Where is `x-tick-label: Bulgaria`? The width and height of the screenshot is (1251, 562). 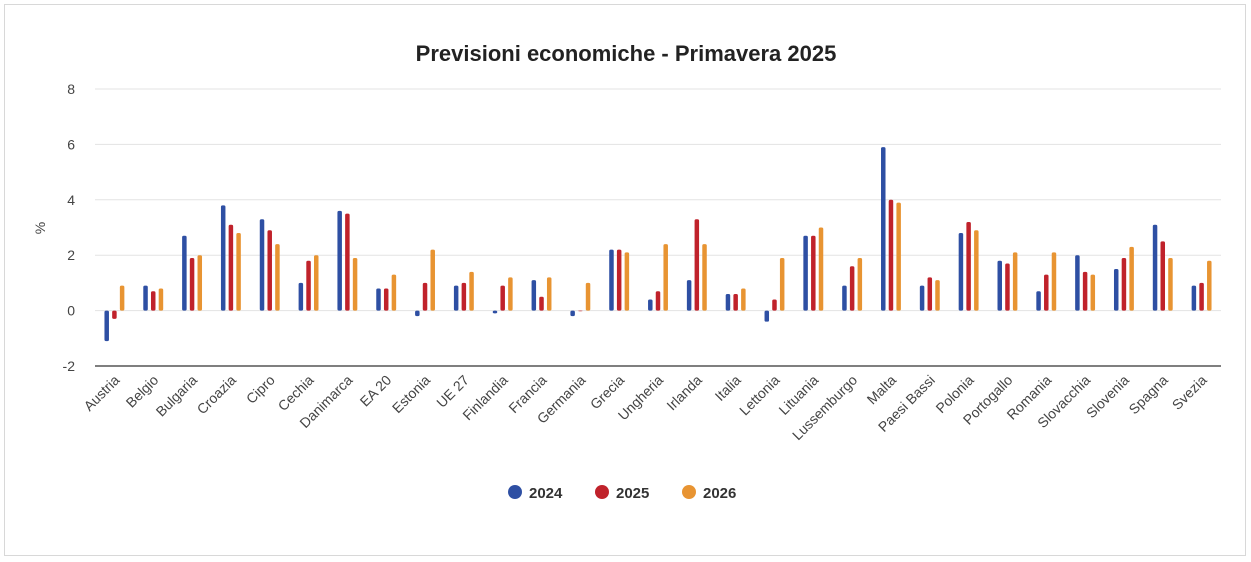 x-tick-label: Bulgaria is located at coordinates (177, 396).